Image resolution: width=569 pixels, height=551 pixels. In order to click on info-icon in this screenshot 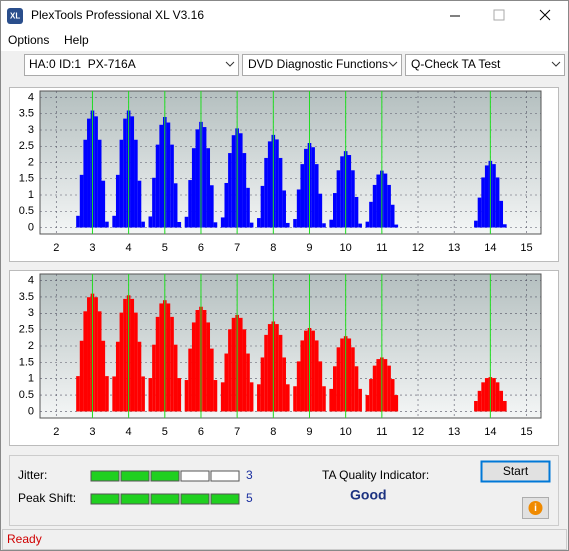, I will do `click(535, 508)`.